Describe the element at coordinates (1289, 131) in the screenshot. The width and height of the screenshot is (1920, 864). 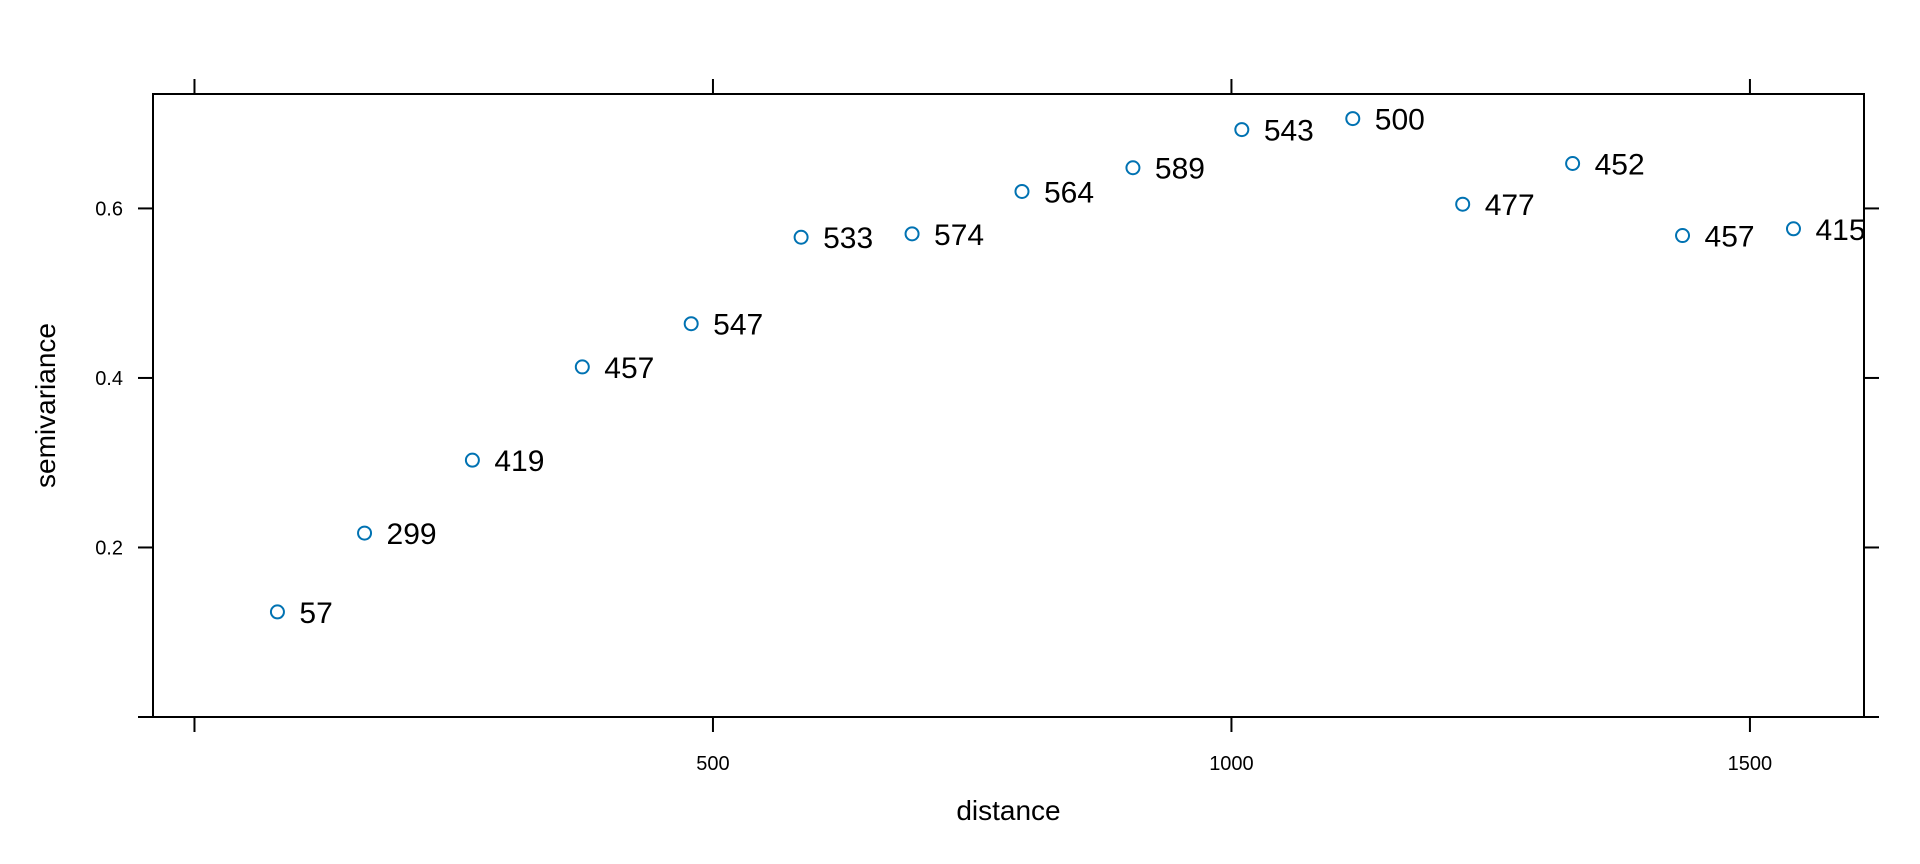
I see `point-label-9: 543` at that location.